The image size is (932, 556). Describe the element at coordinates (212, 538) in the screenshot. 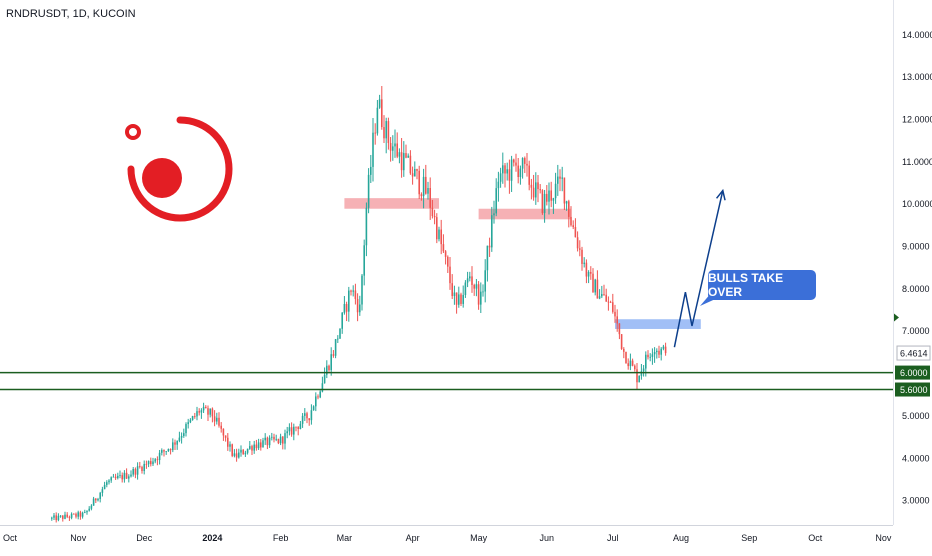

I see `x-tick-label: 2024` at that location.